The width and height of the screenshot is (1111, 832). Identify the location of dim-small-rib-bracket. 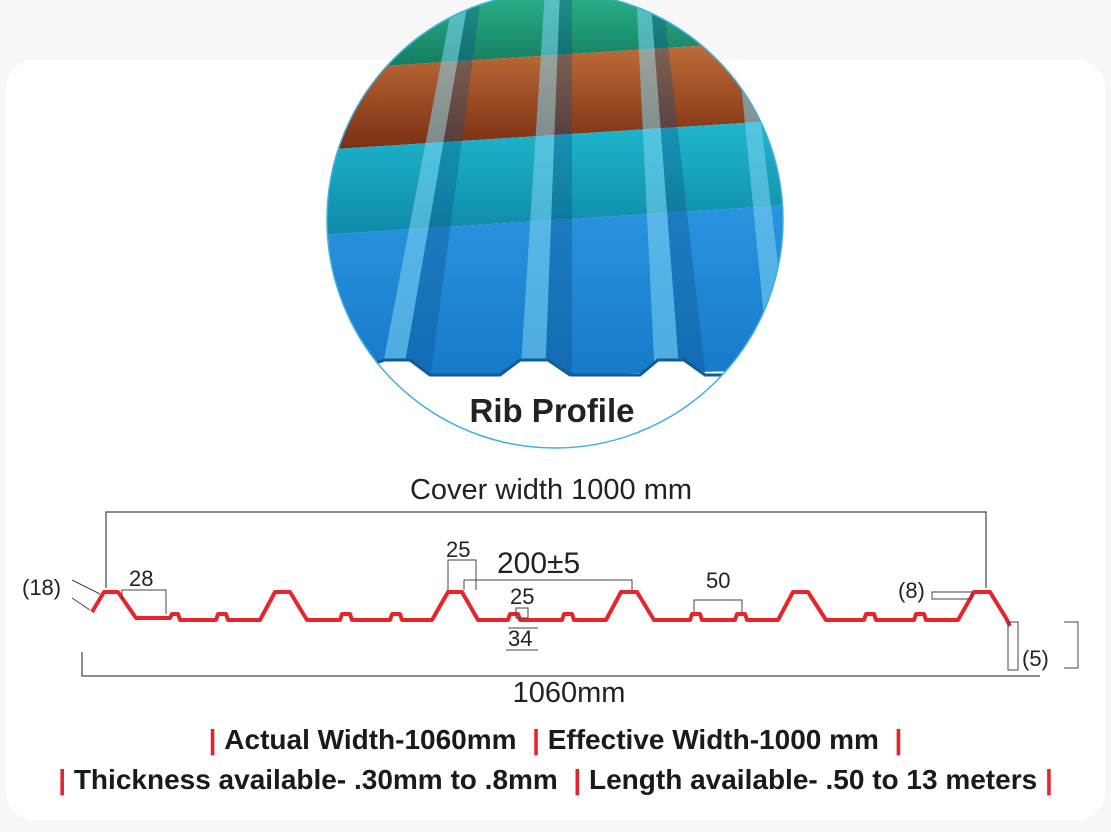
(718, 605).